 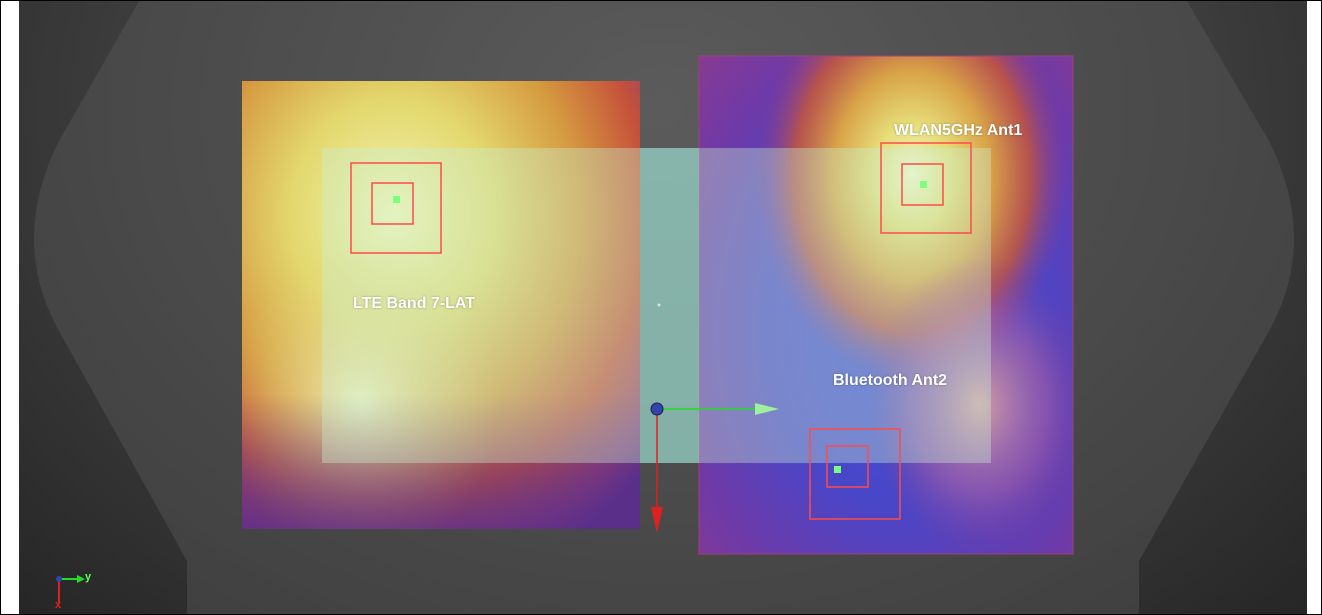 What do you see at coordinates (396, 208) in the screenshot?
I see `antenna-marker-lte` at bounding box center [396, 208].